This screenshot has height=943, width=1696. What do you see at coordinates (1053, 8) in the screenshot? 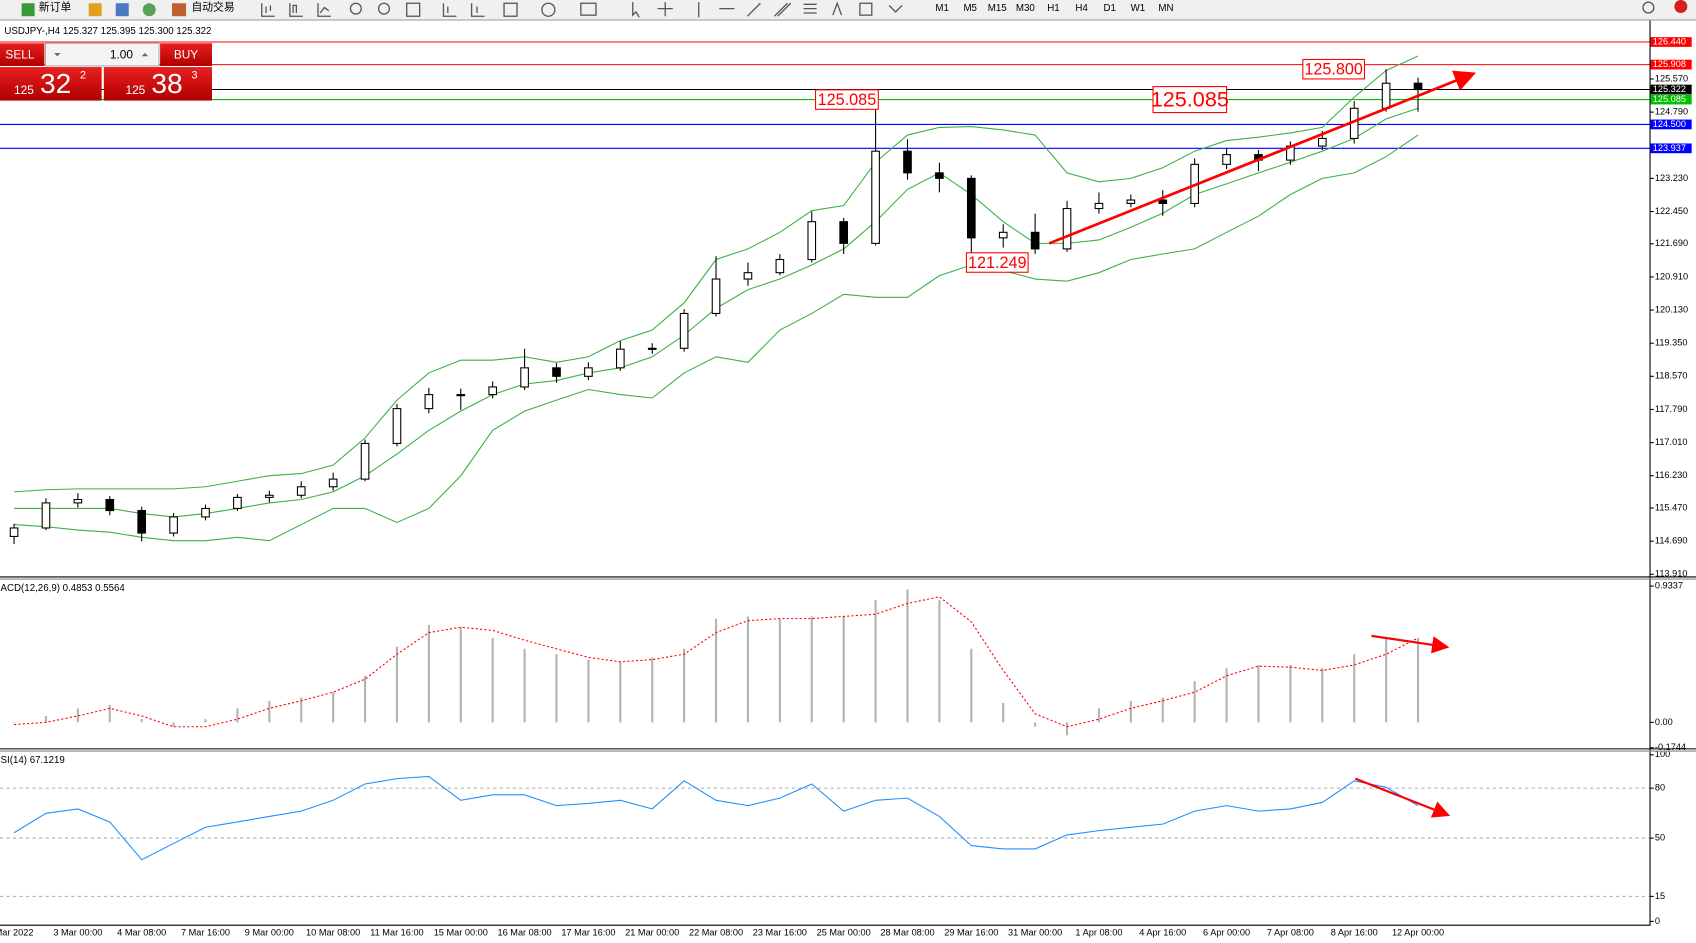
I see `timeframe-button: H1` at bounding box center [1053, 8].